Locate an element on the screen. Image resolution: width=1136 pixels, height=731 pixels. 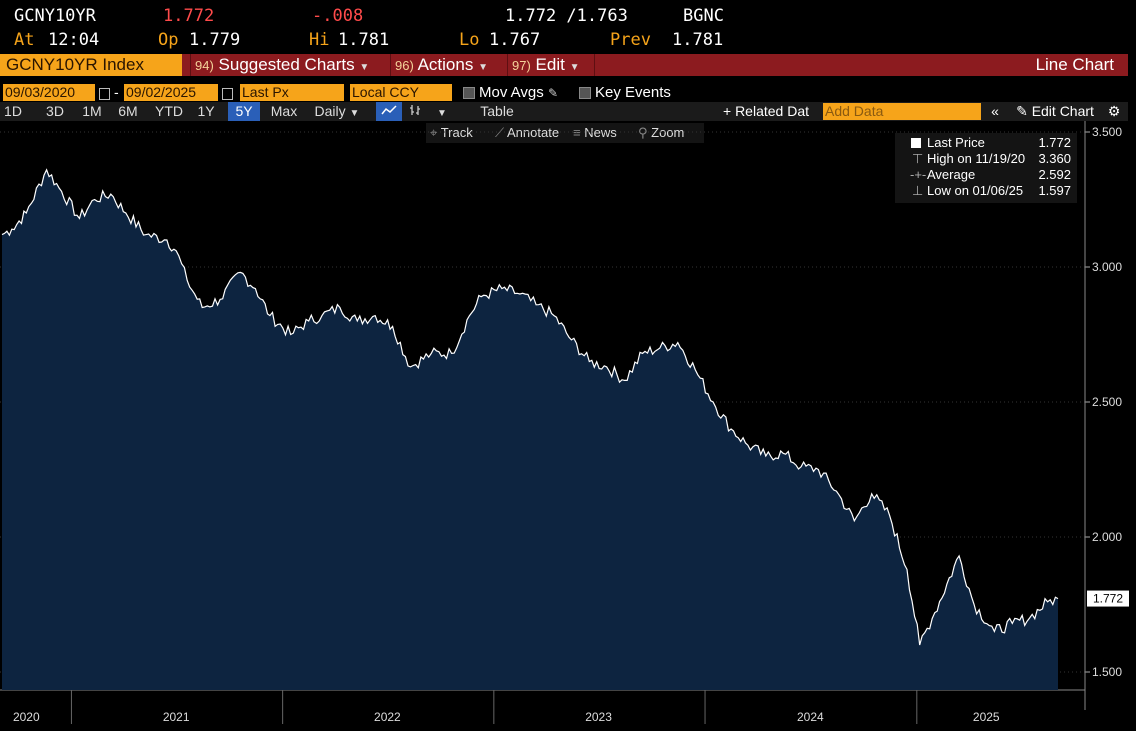
prev-value: 1.781 is located at coordinates (698, 40).